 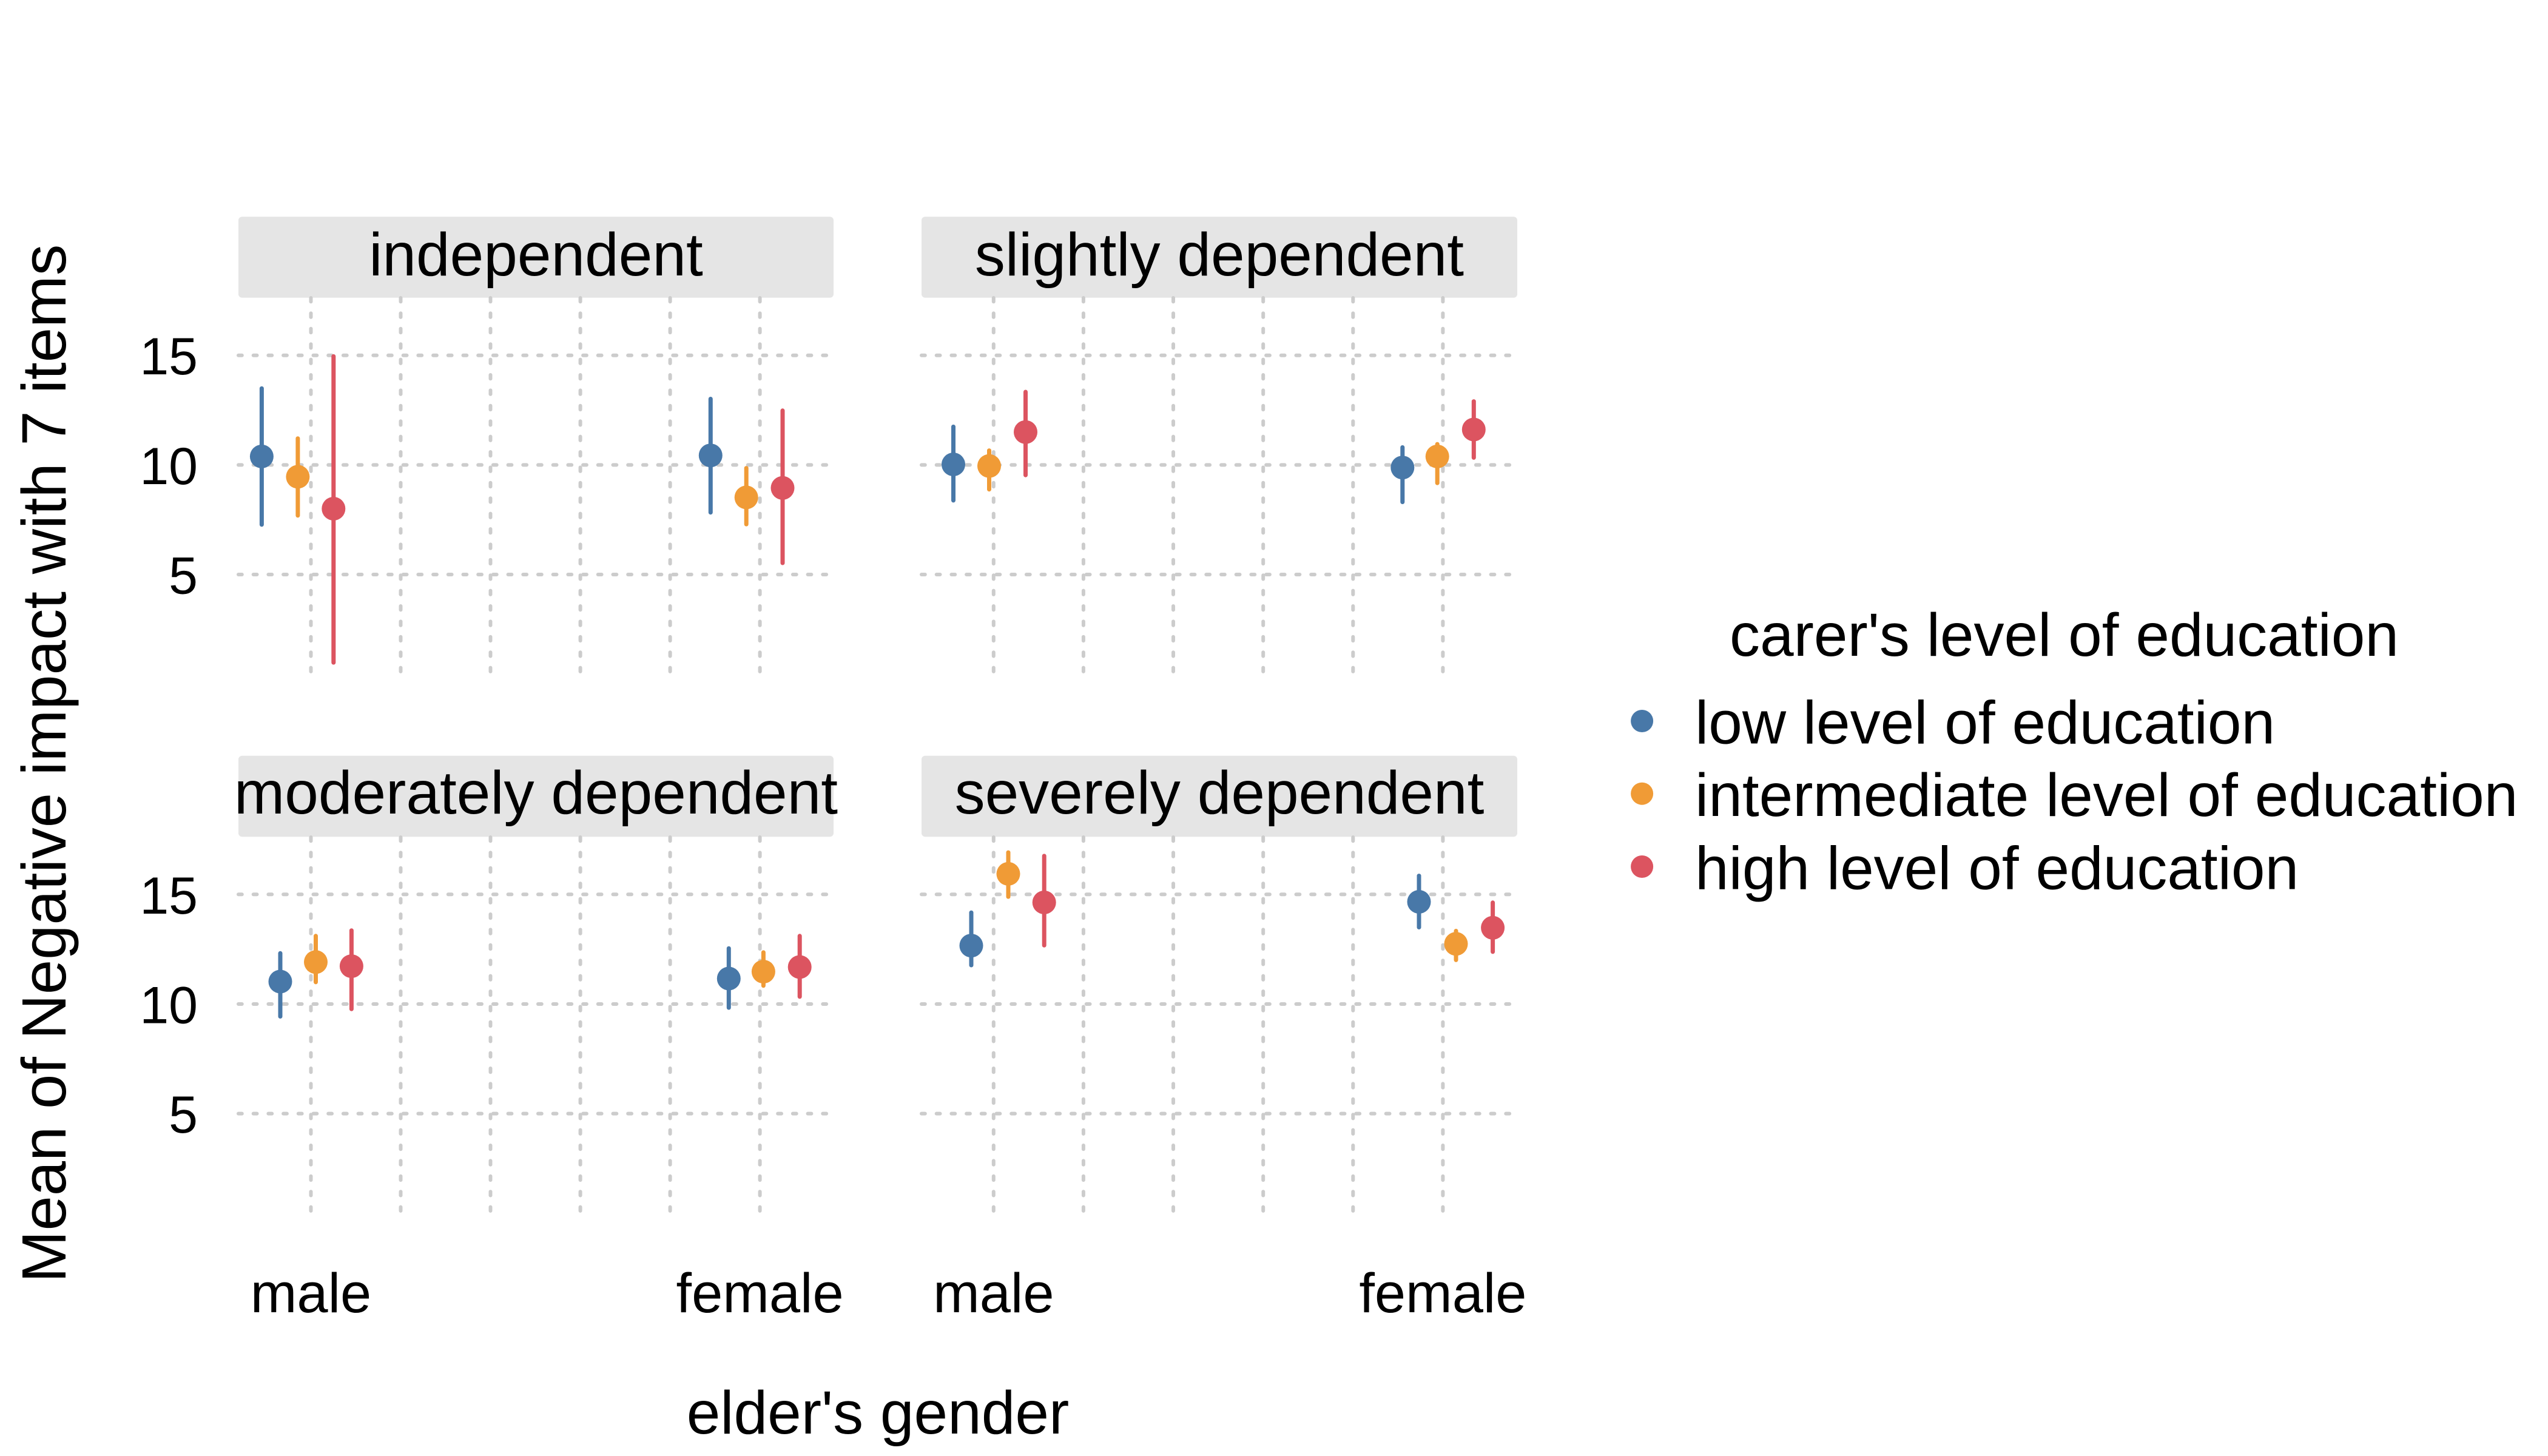 I want to click on svg-text: slightly dependent, so click(x=1219, y=255).